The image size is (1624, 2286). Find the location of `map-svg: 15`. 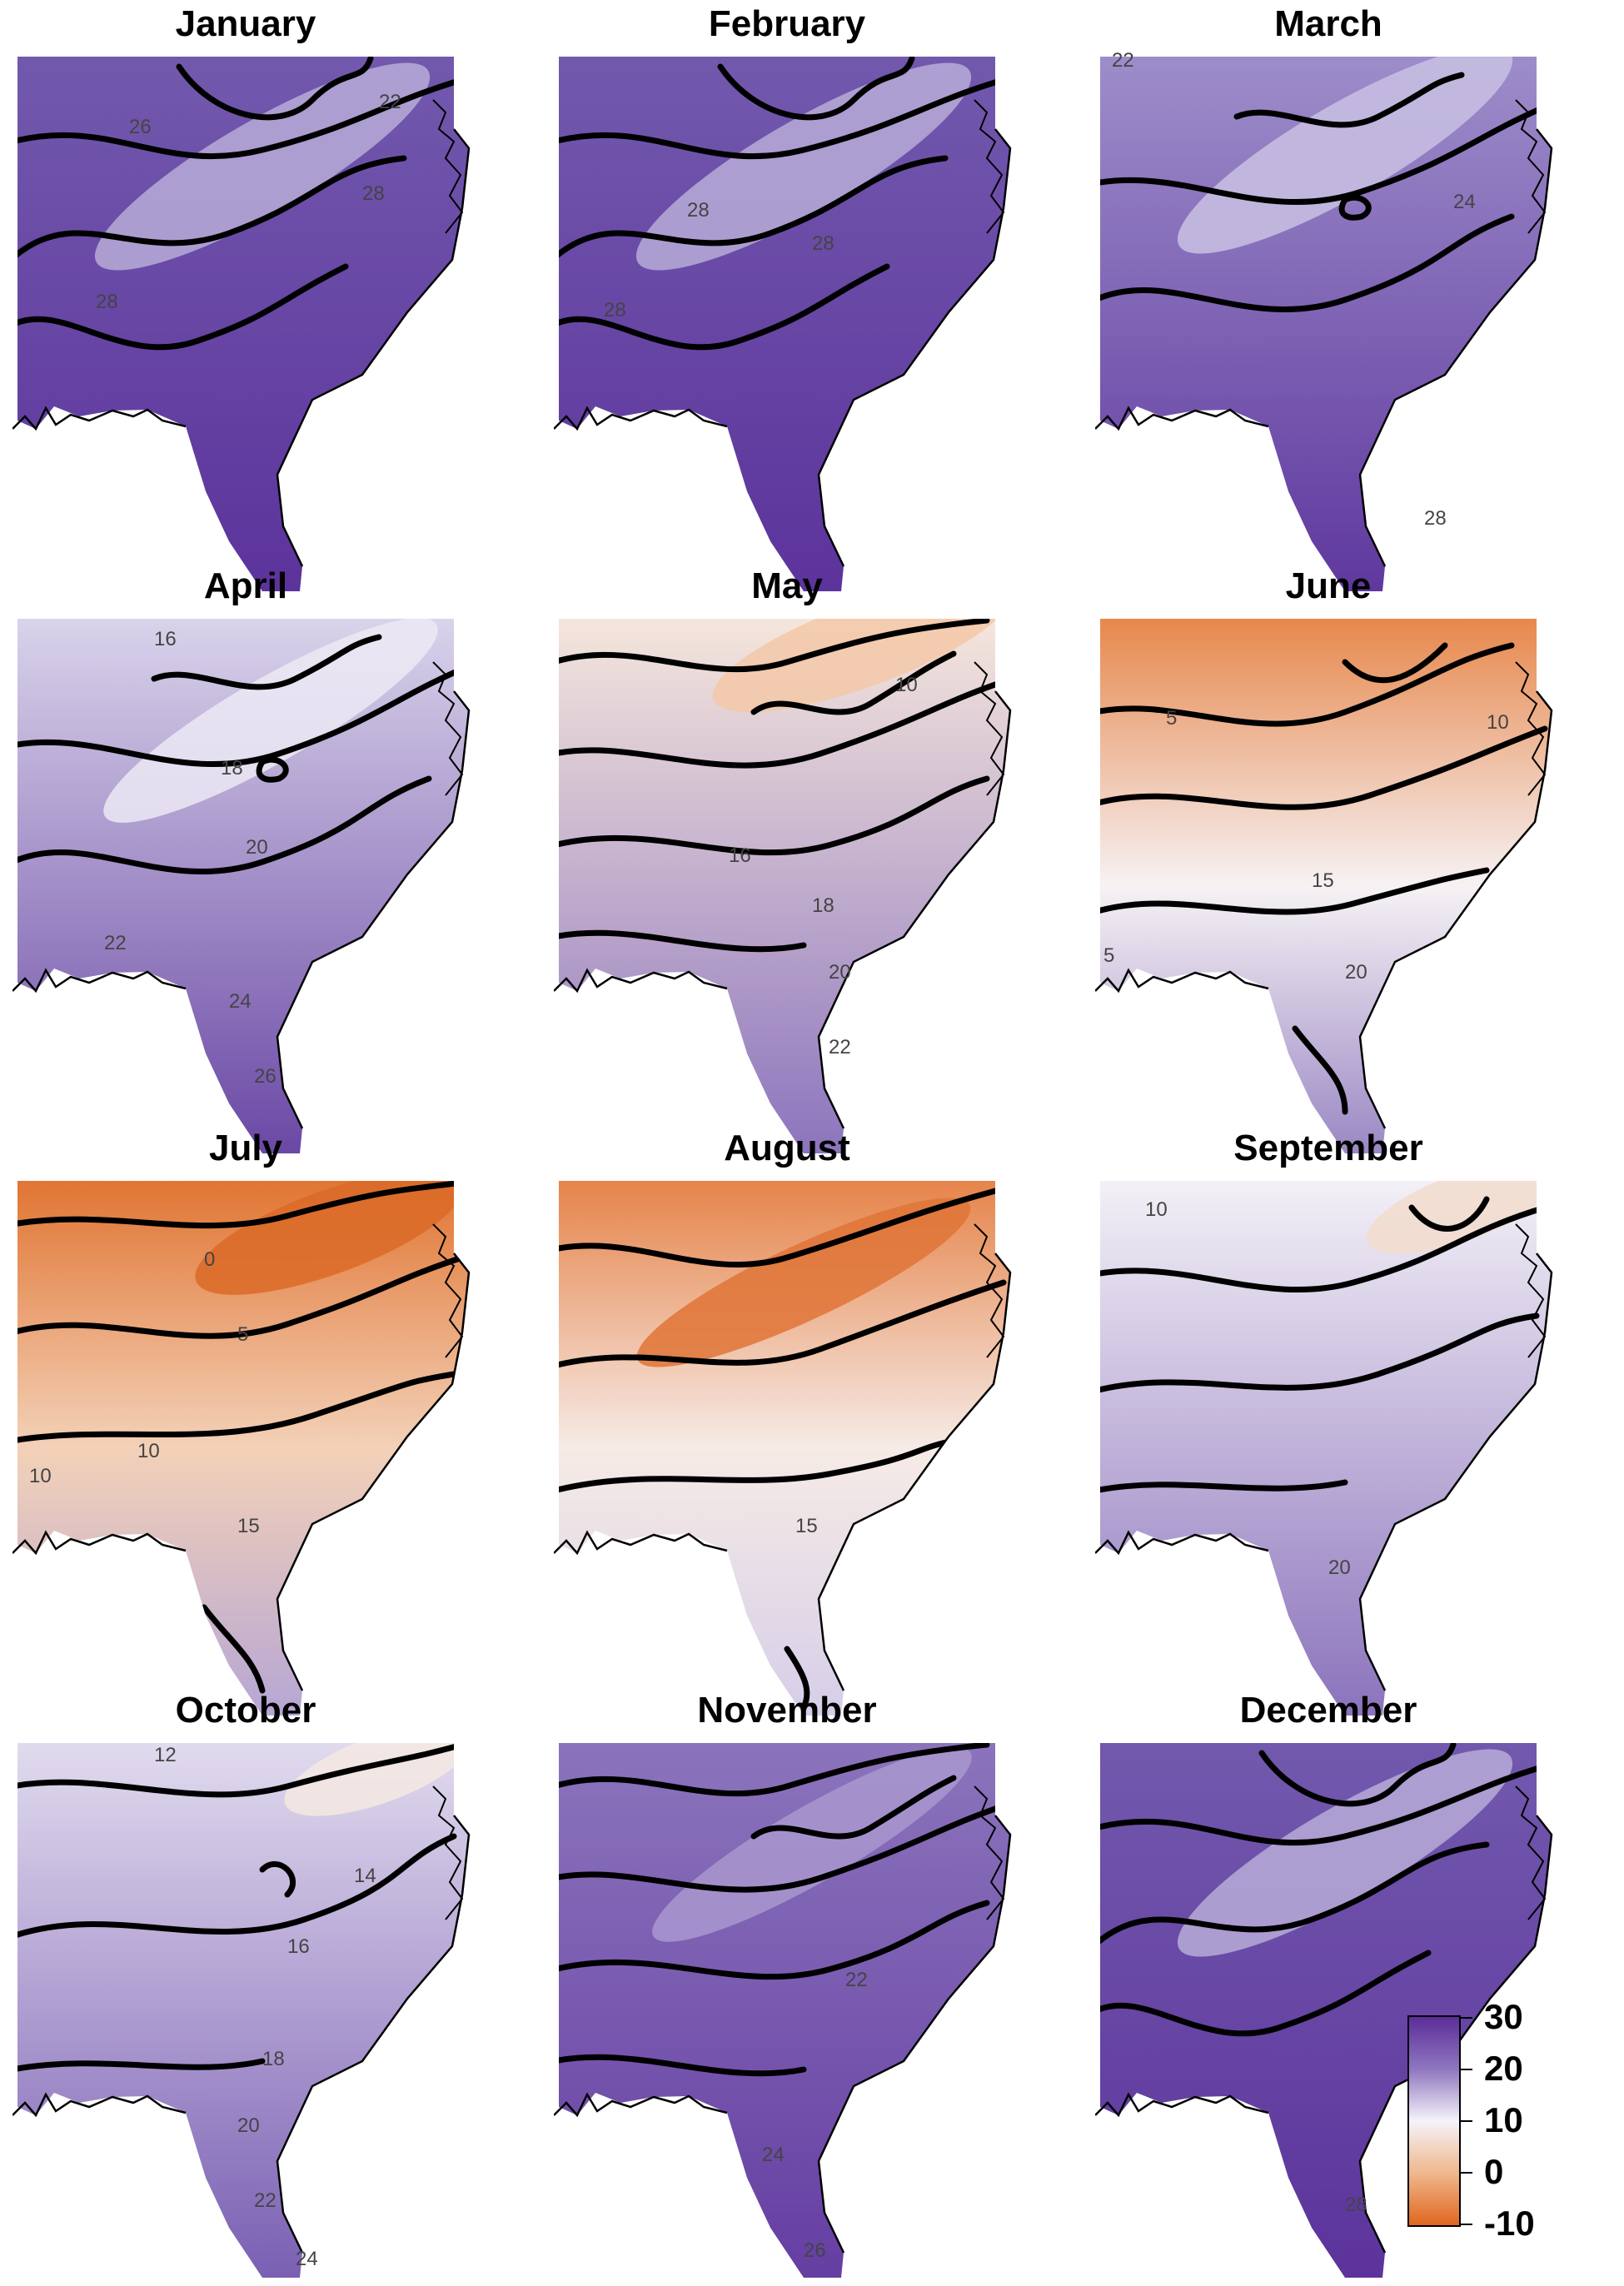

map-svg: 15 is located at coordinates (783, 1448).